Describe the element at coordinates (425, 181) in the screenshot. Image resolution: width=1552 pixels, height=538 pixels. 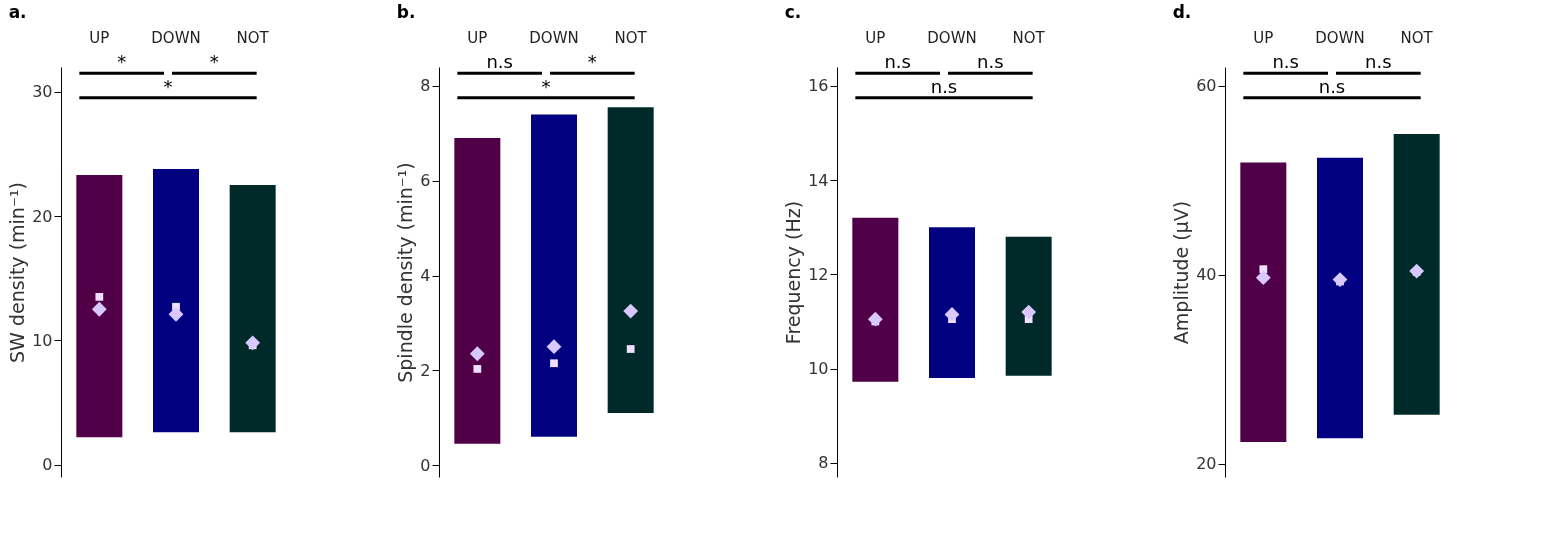
I see `y-tick-label: 6` at that location.